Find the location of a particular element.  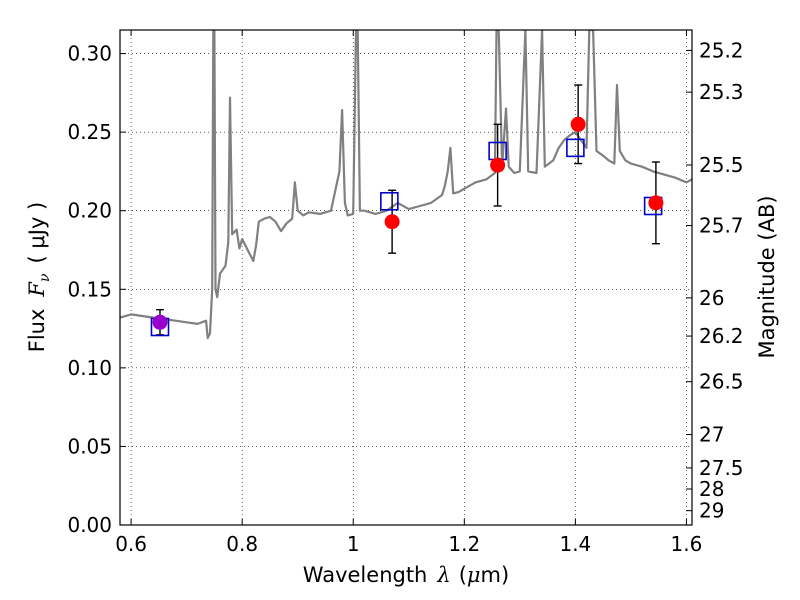

x-tick-label: 1.2 is located at coordinates (464, 544).